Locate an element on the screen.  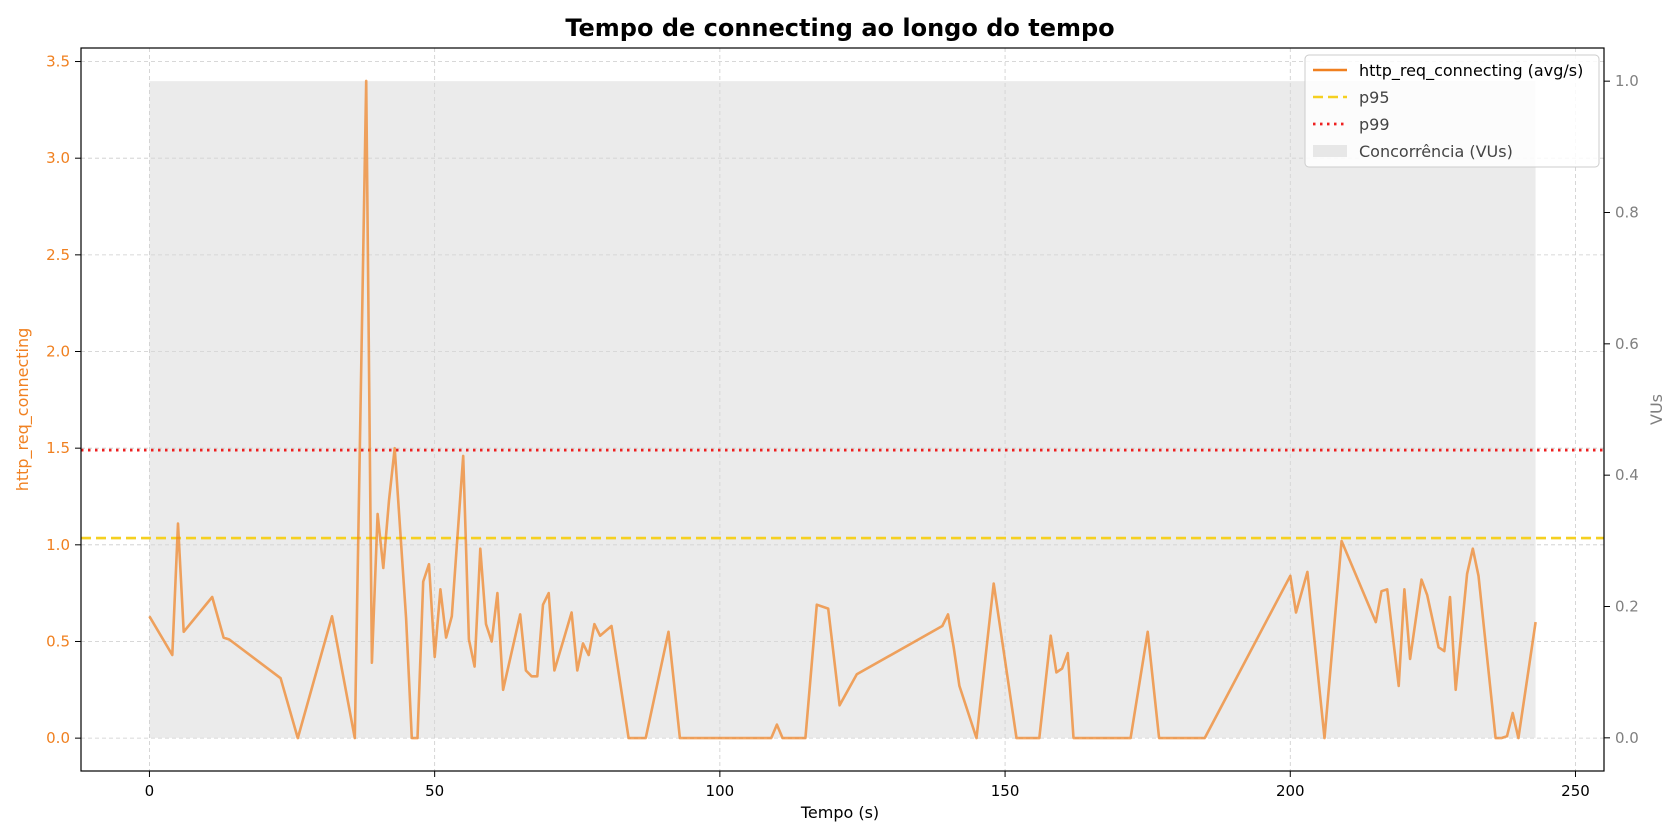
y-tick-label: 0.0 is located at coordinates (58, 738).